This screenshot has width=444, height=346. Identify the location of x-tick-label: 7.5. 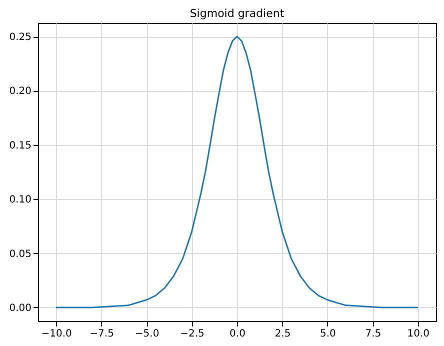
(373, 334).